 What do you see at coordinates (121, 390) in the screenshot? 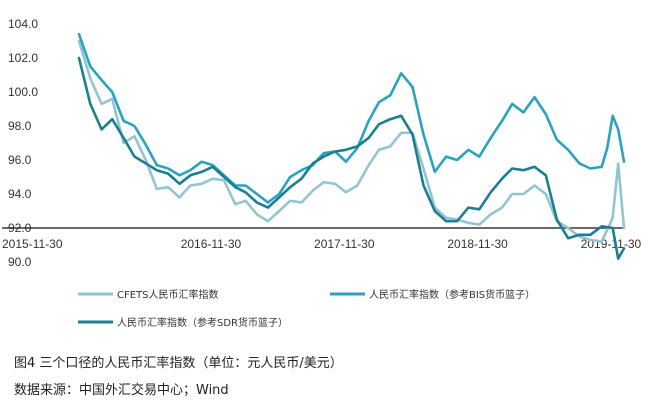
I see `data-source-note: 数据来源：中国外汇交易中心；Wind` at bounding box center [121, 390].